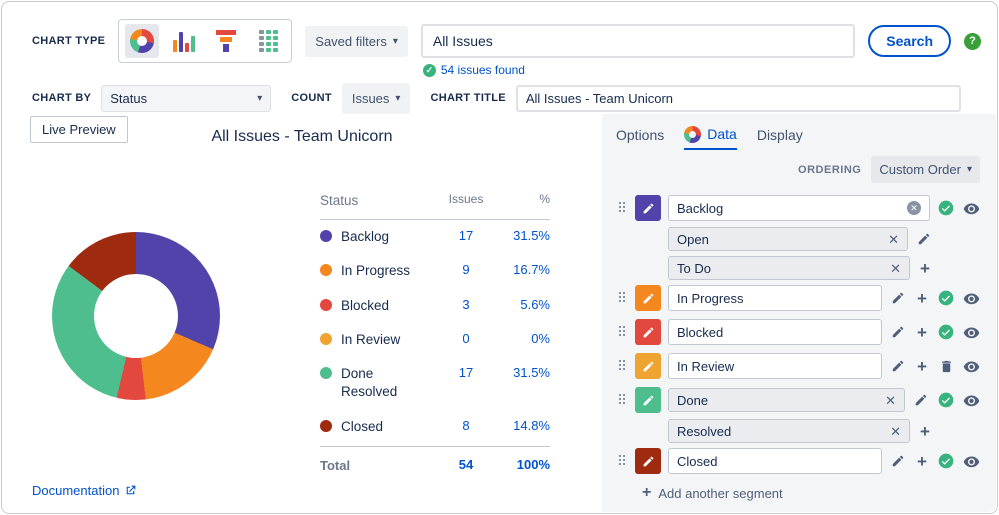 The width and height of the screenshot is (999, 515). What do you see at coordinates (136, 316) in the screenshot?
I see `donut-chart` at bounding box center [136, 316].